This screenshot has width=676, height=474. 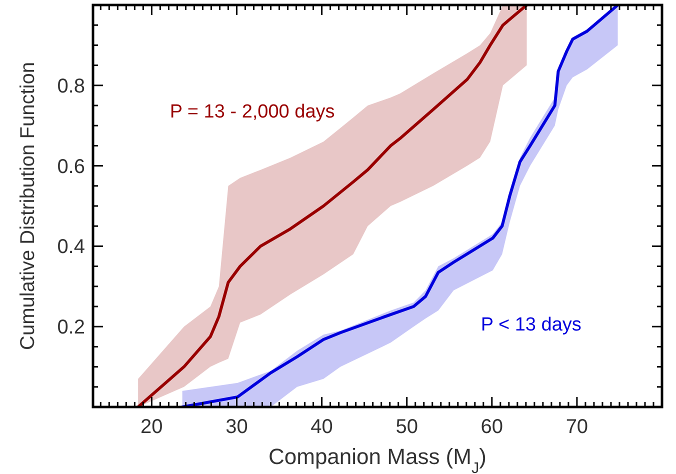 What do you see at coordinates (28, 206) in the screenshot?
I see `y-axis-title: Cumulative Distribution Function` at bounding box center [28, 206].